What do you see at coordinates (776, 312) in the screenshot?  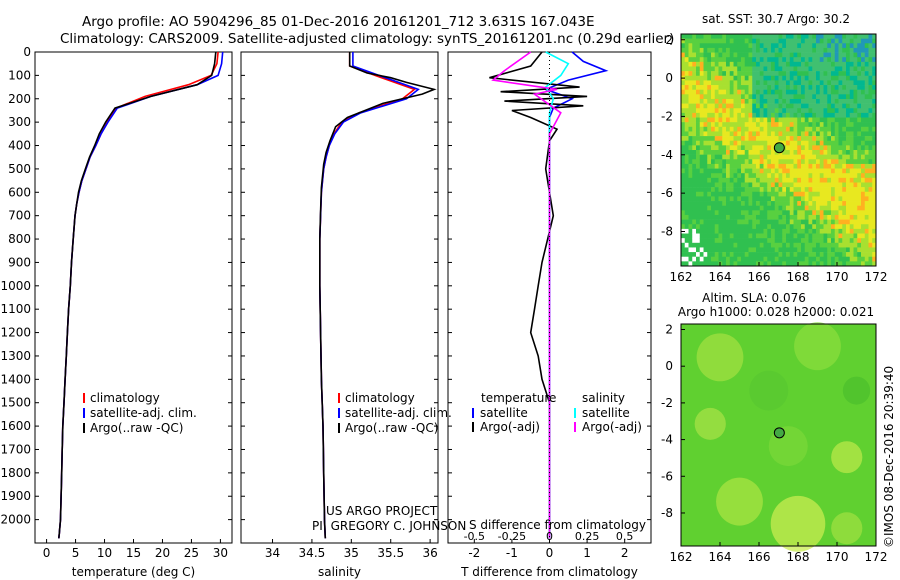 I see `sla-map-title-2: Argo h1000: 0.028 h2000: 0.021` at bounding box center [776, 312].